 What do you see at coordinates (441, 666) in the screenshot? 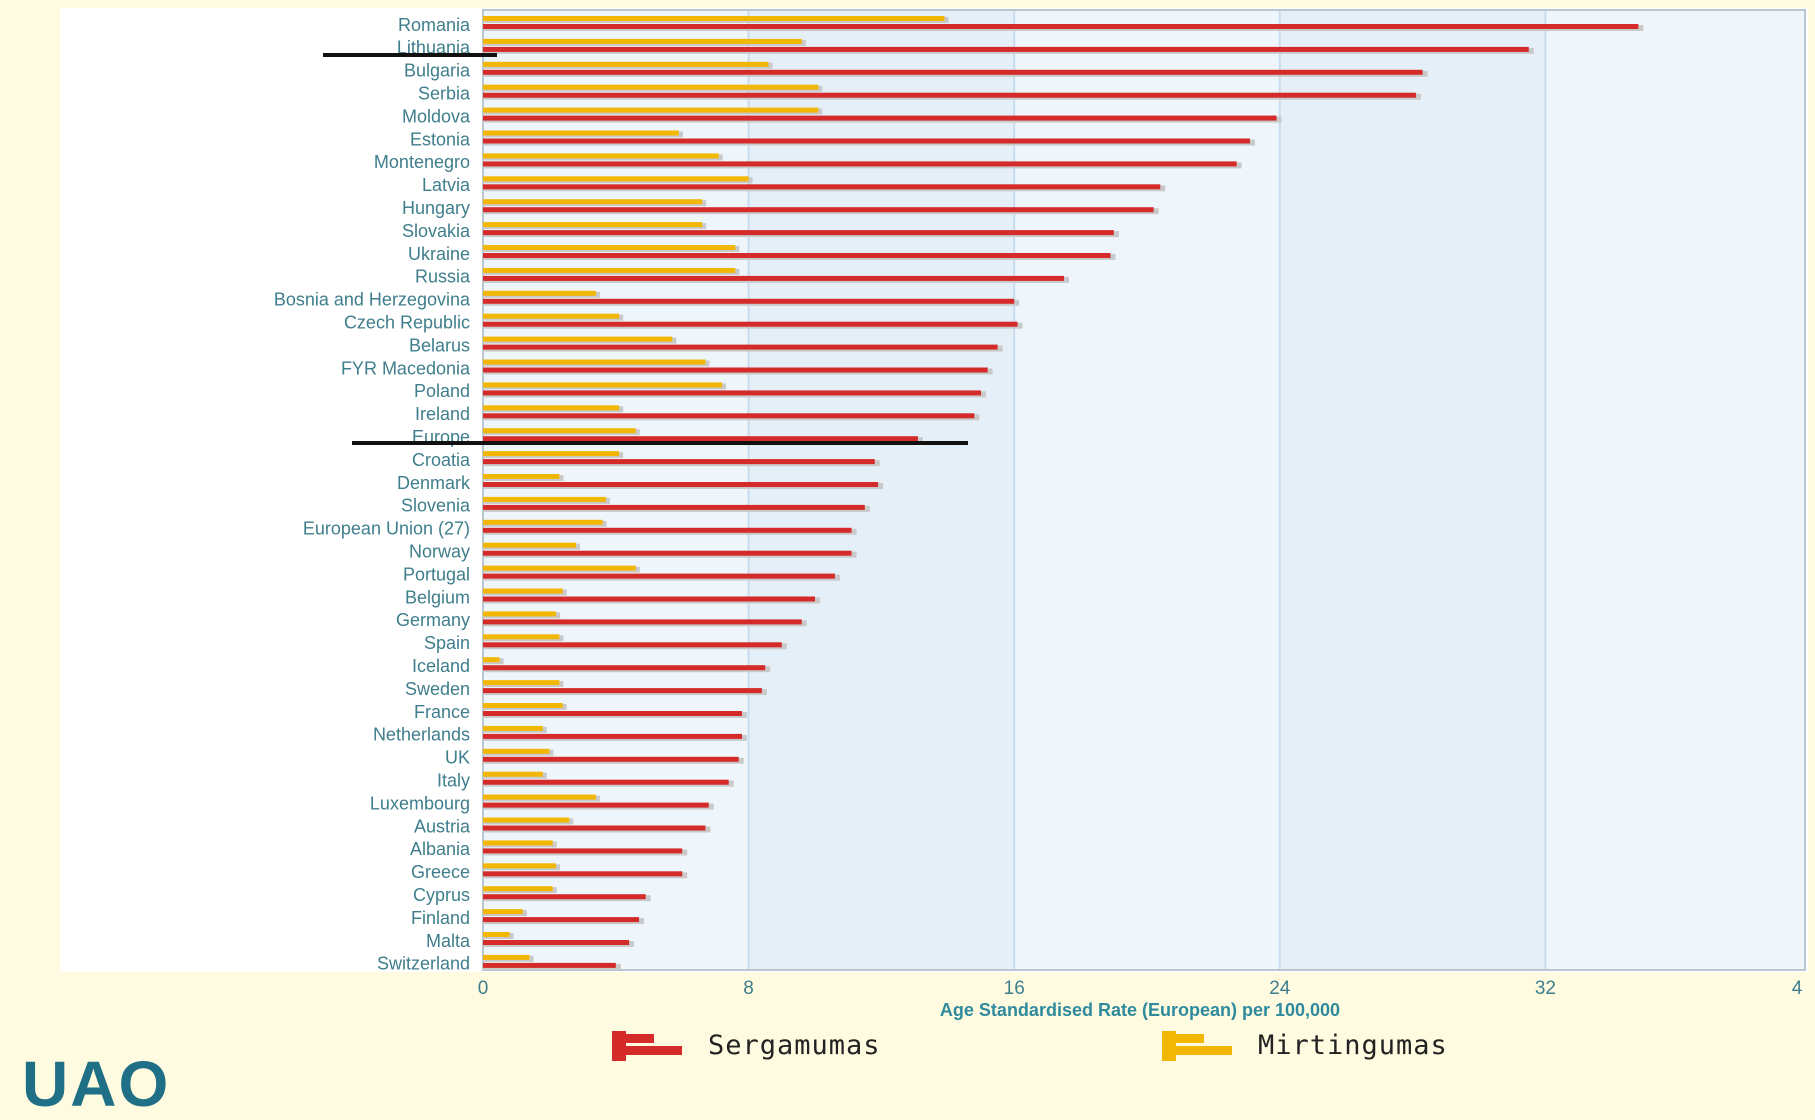
I see `category-label: Iceland` at bounding box center [441, 666].